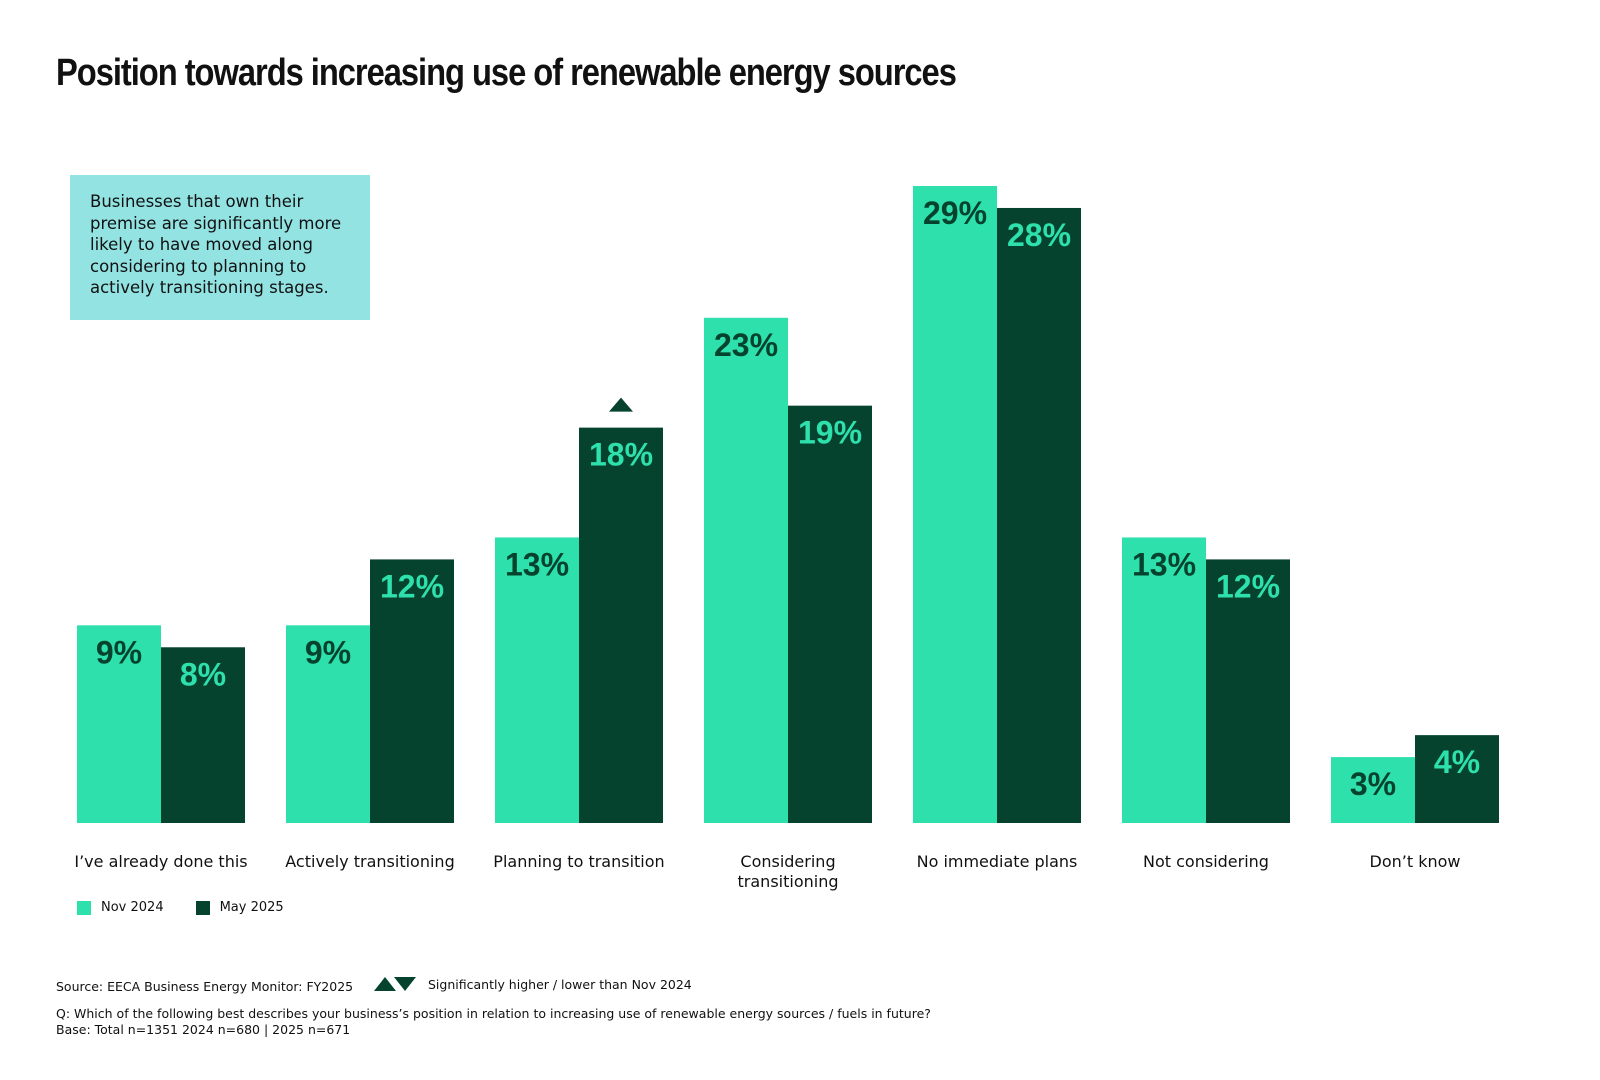 The height and width of the screenshot is (1080, 1600). What do you see at coordinates (1206, 861) in the screenshot?
I see `category-label: Not considering` at bounding box center [1206, 861].